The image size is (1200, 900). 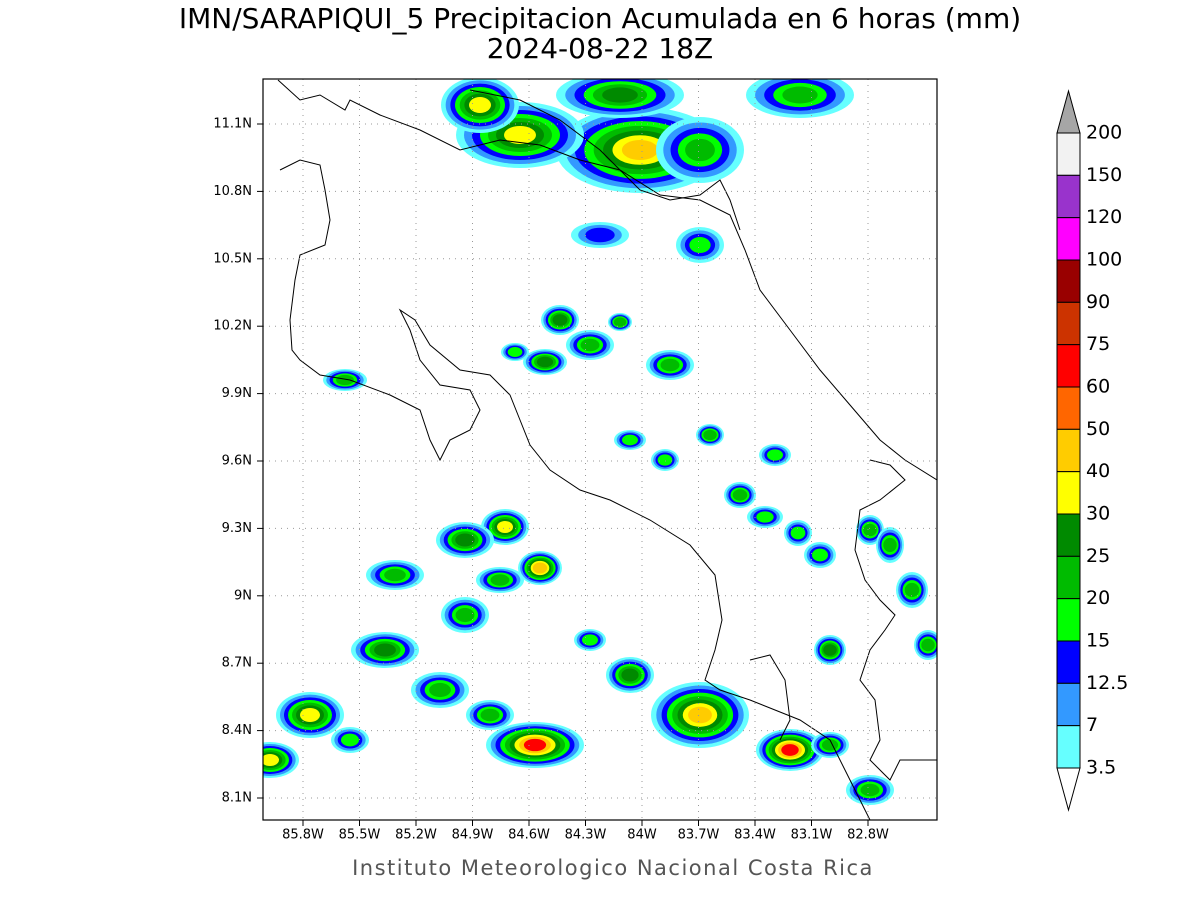 I want to click on lat-label: 8.7N, so click(x=237, y=663).